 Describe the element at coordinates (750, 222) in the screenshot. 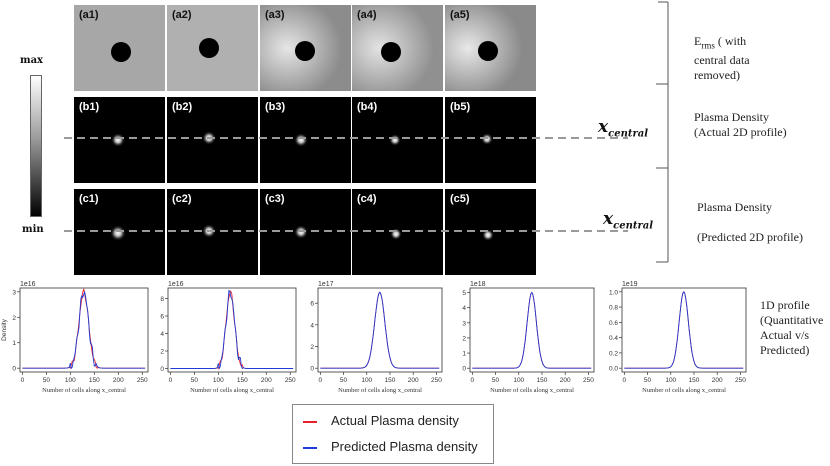

I see `predicted-description: Plasma Density (Predicted 2D profile)` at that location.